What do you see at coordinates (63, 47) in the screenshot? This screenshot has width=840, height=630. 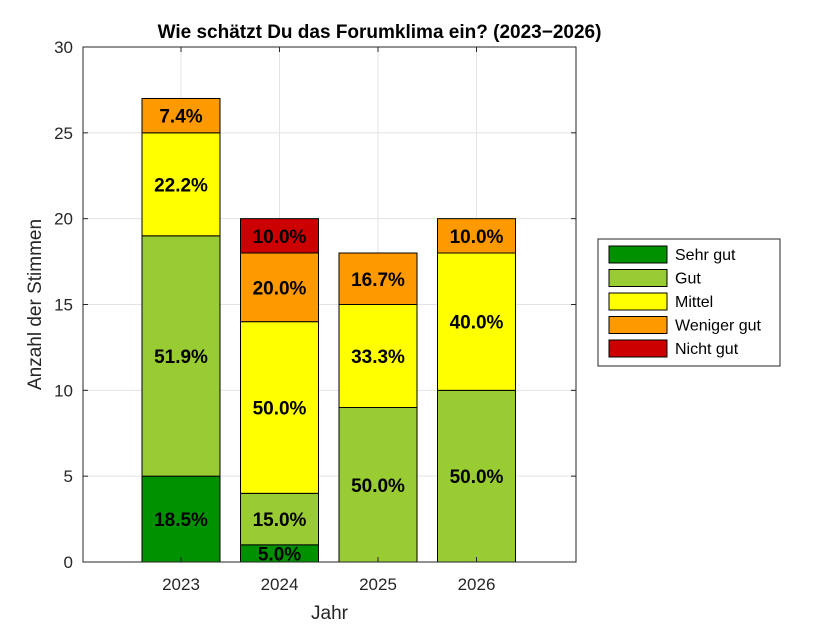 I see `y-tick-label: 30` at bounding box center [63, 47].